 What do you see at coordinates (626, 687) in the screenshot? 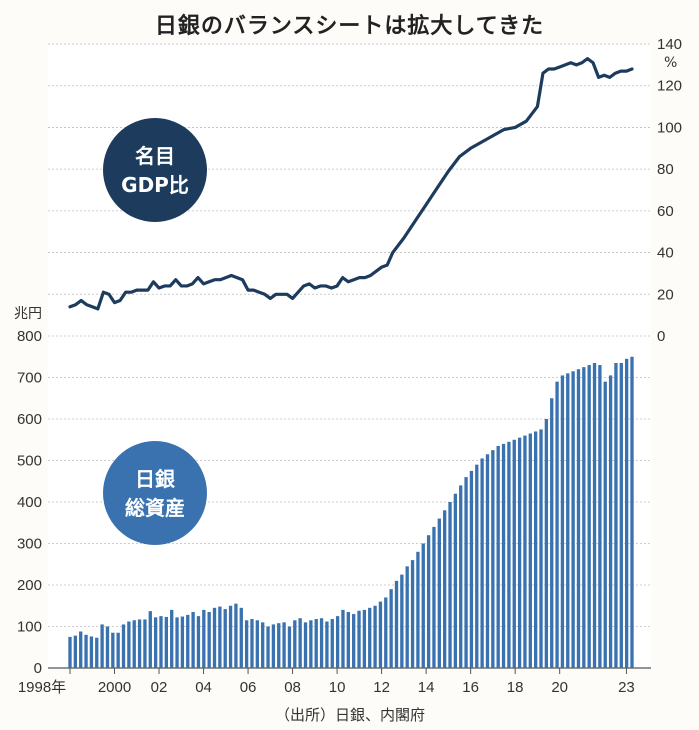
I see `x-tick-label: 23` at bounding box center [626, 687].